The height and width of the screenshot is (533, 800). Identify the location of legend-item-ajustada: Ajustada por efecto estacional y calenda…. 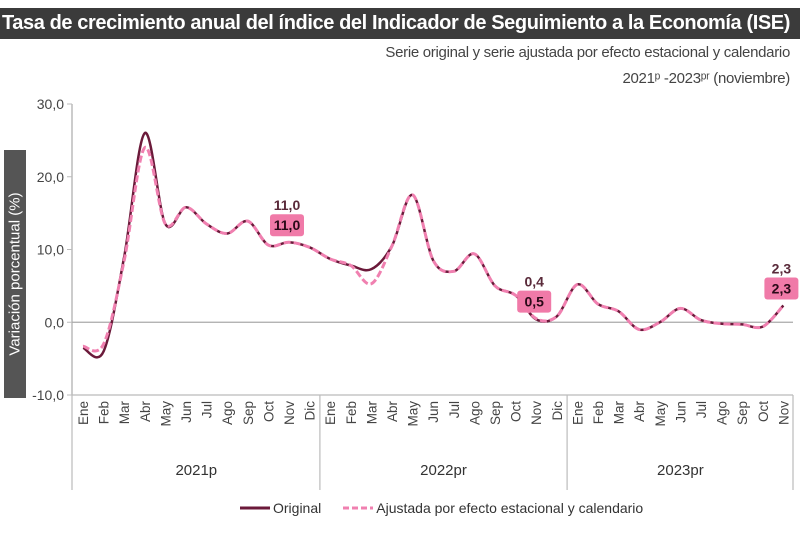
(493, 508).